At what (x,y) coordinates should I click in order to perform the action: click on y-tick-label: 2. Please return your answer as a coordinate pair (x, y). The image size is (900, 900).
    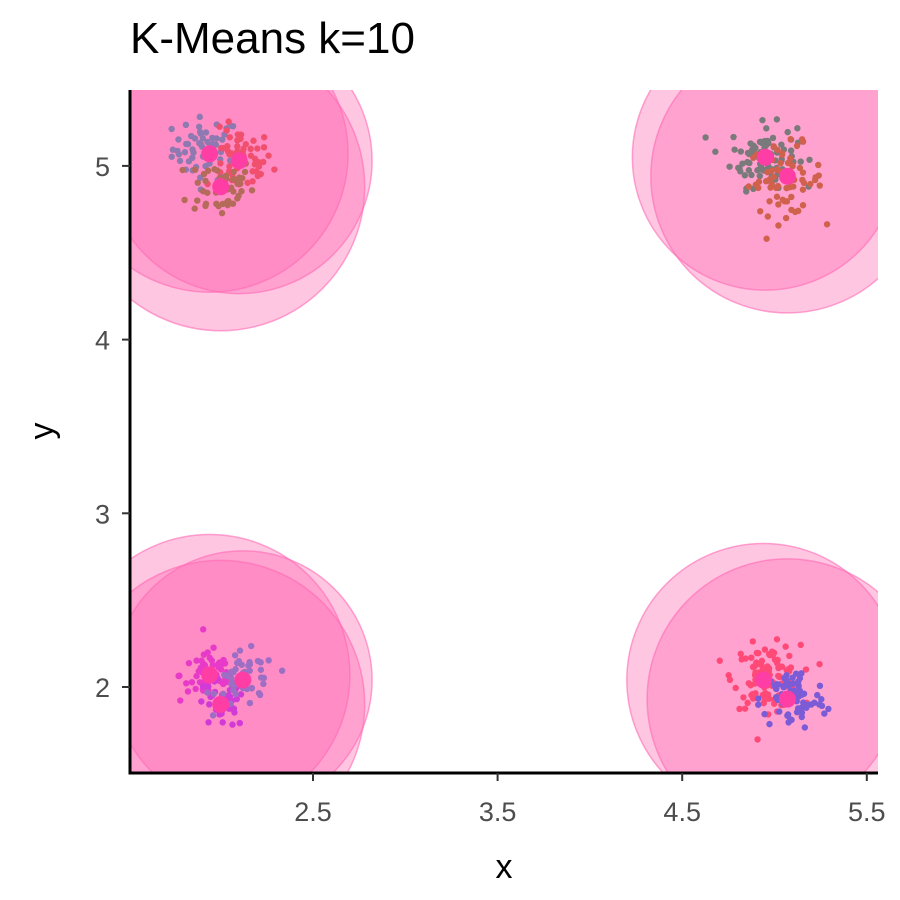
    Looking at the image, I should click on (102, 688).